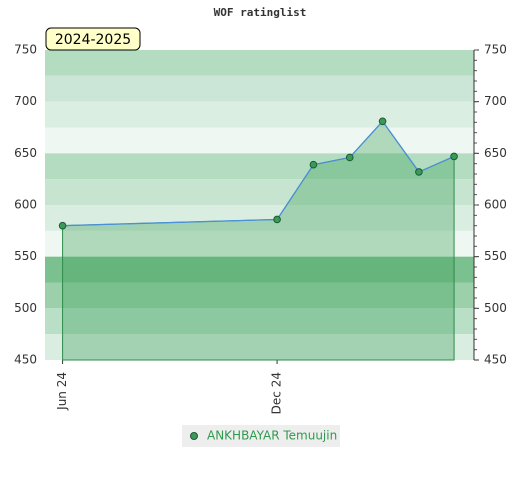  I want to click on annotation: 2024-2025, so click(93, 40).